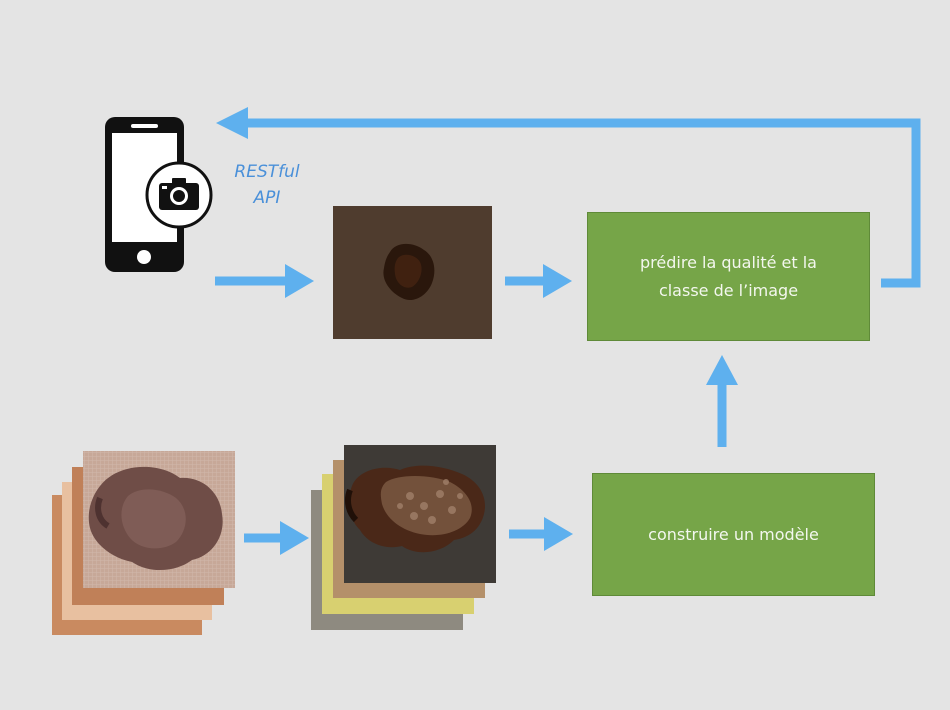 Image resolution: width=950 pixels, height=710 pixels. I want to click on training-images-stack, so click(143, 543).